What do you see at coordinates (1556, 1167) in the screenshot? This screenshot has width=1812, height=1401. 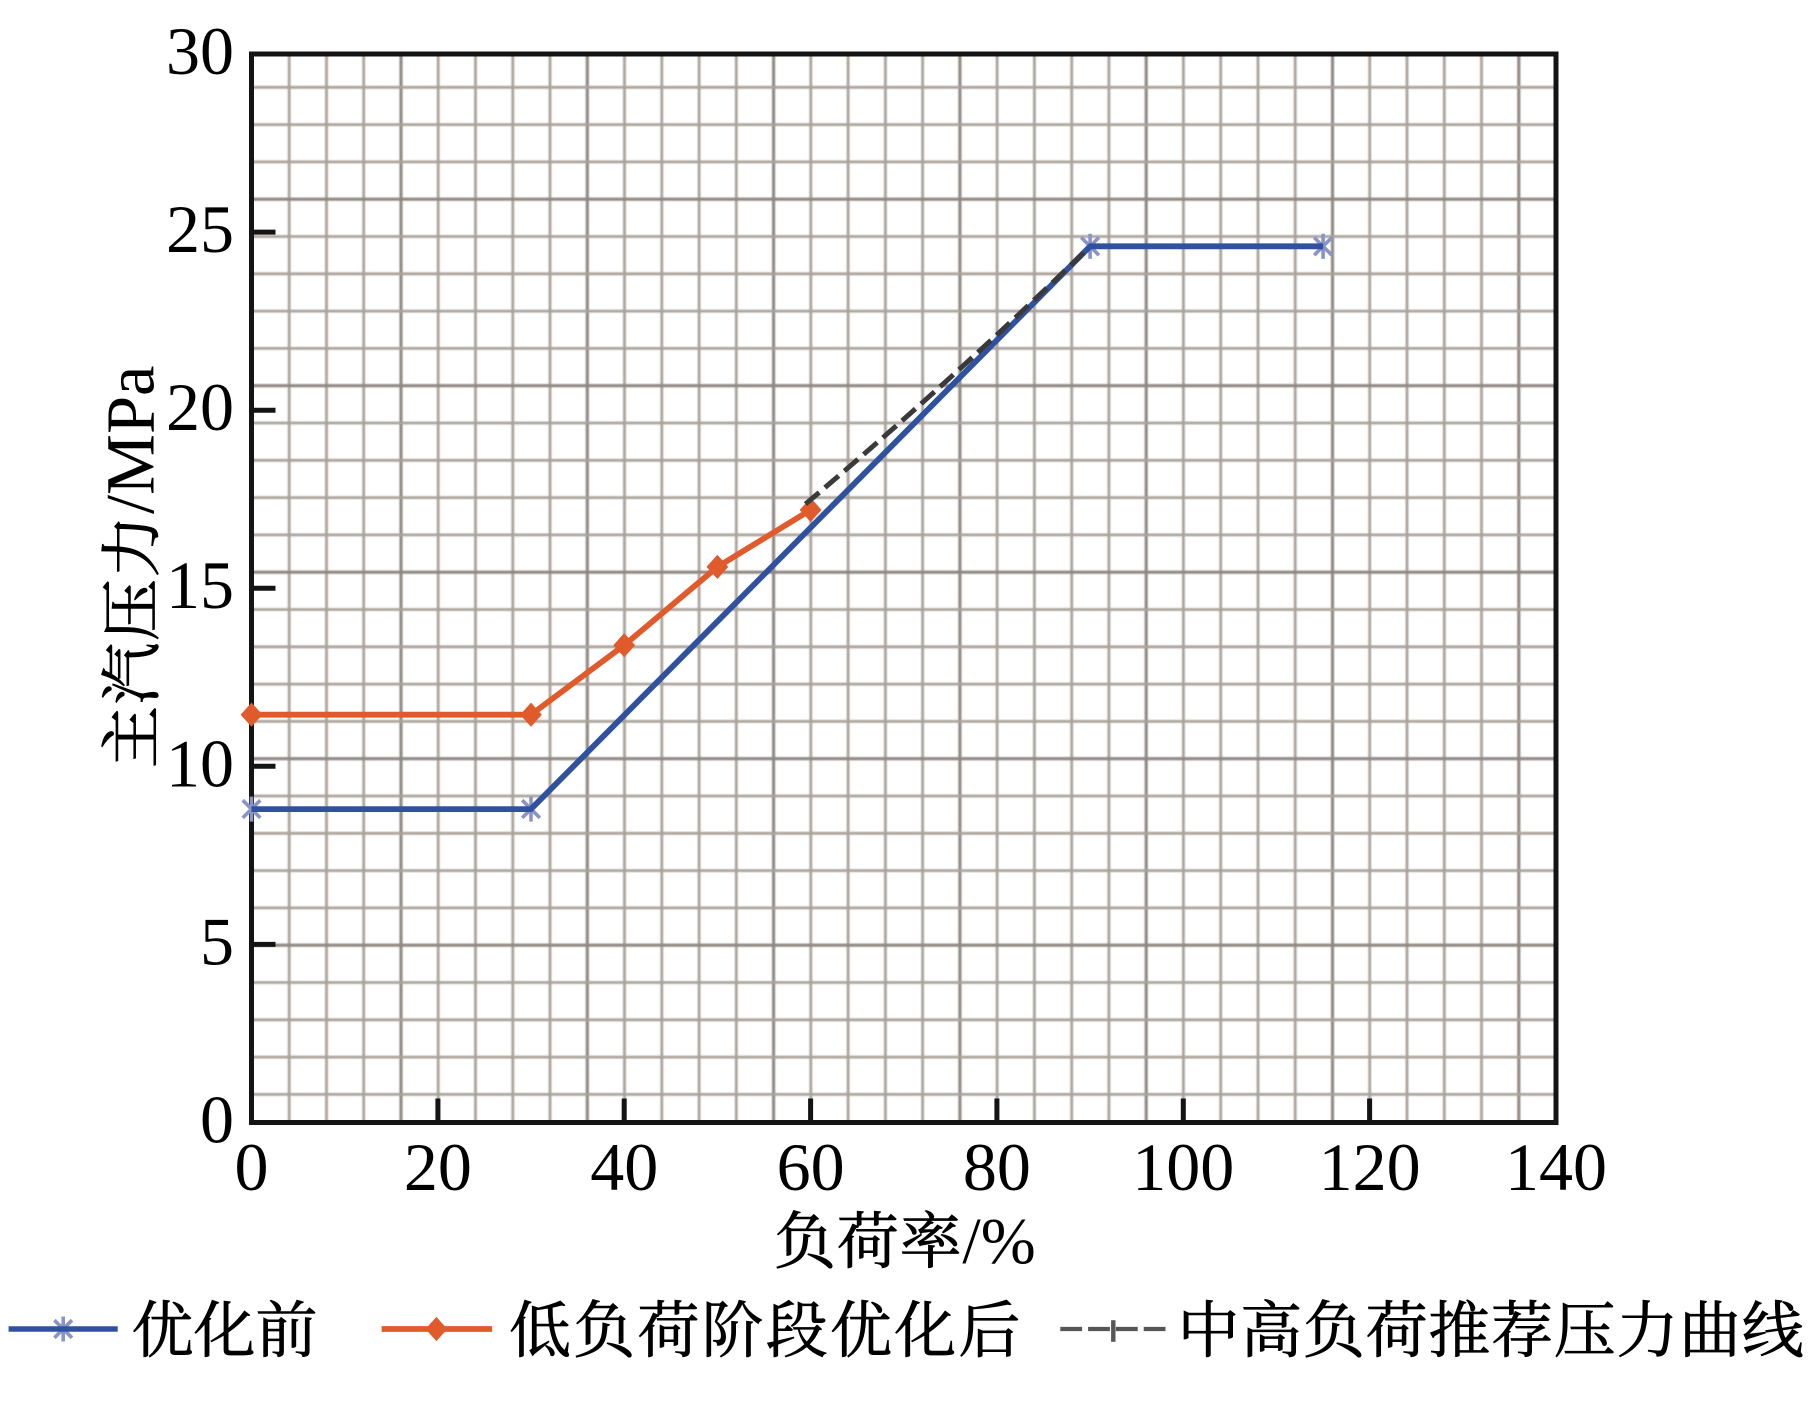 I see `svg-text: 140` at bounding box center [1556, 1167].